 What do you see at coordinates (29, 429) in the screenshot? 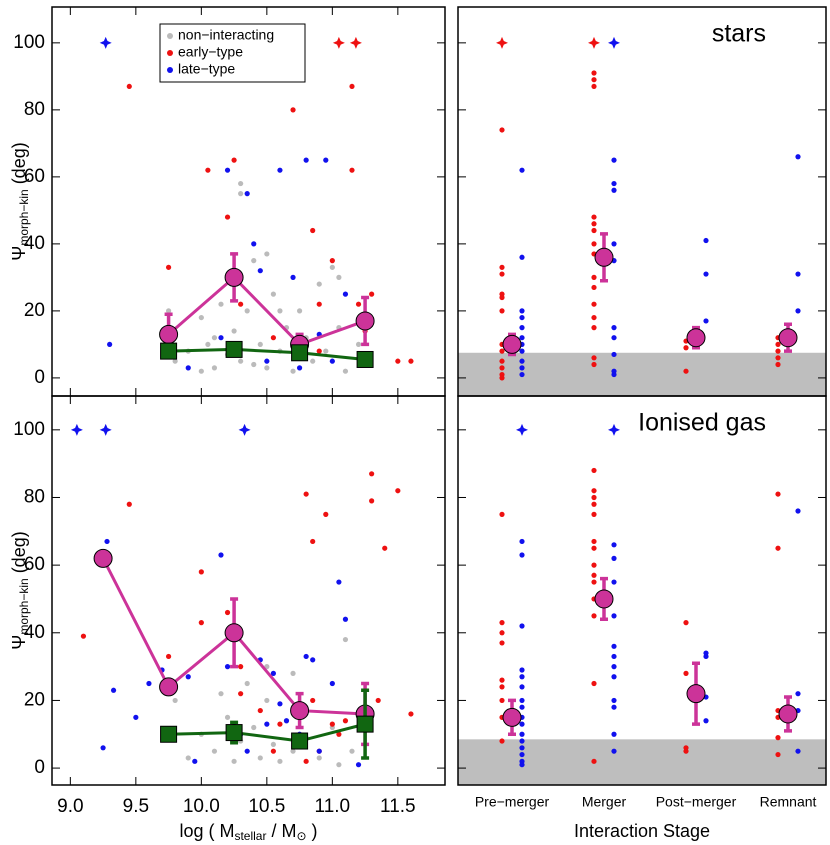
I see `y-tick-label: 100` at bounding box center [29, 429].